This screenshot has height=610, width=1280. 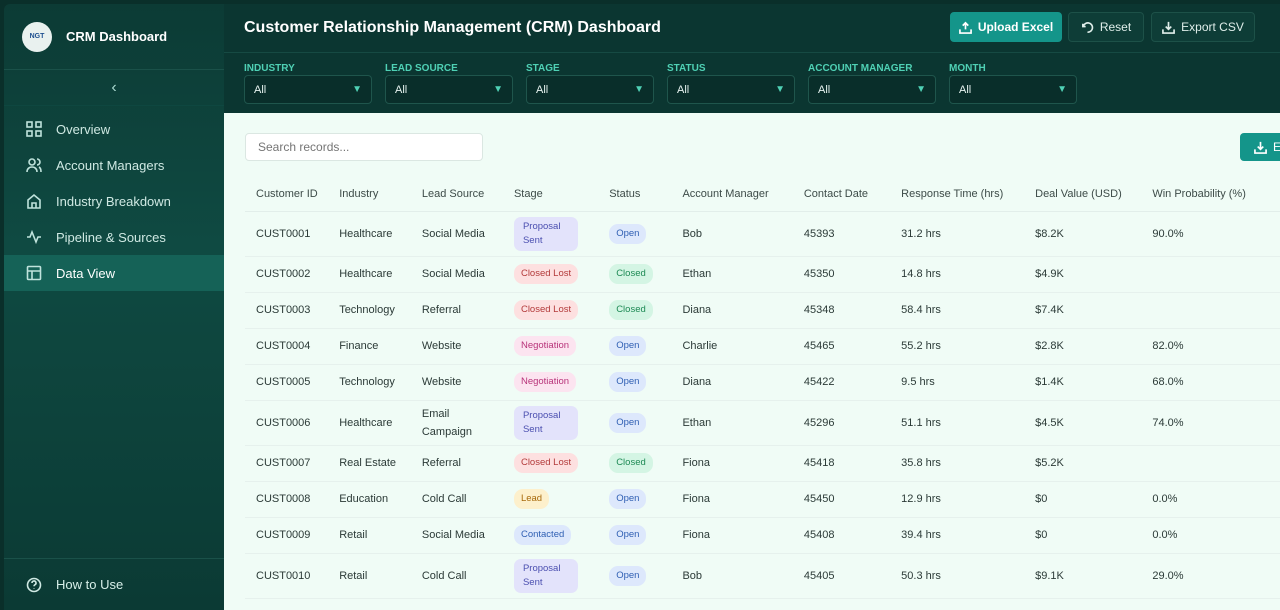 I want to click on cell-value: $5.2K, so click(x=1049, y=463).